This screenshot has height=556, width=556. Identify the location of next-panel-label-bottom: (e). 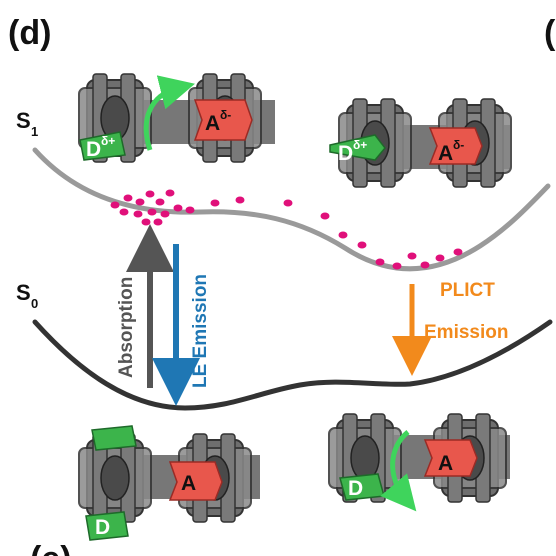
(51, 548).